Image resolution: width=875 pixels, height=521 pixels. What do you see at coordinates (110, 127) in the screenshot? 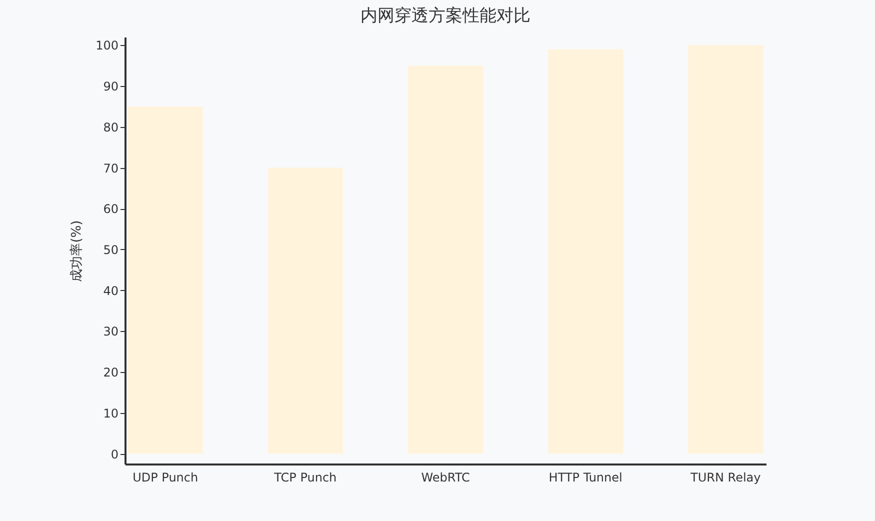
I see `y-tick-label: 80` at bounding box center [110, 127].